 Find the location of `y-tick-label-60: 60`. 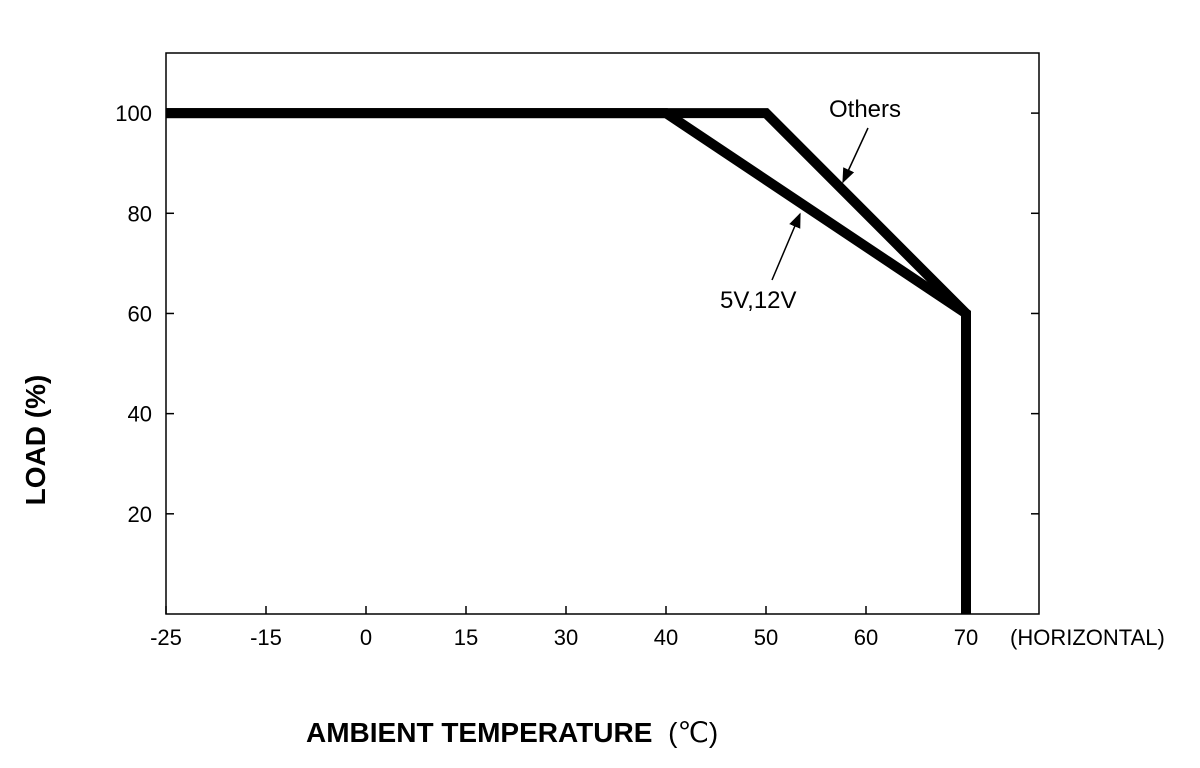

y-tick-label-60: 60 is located at coordinates (140, 313).